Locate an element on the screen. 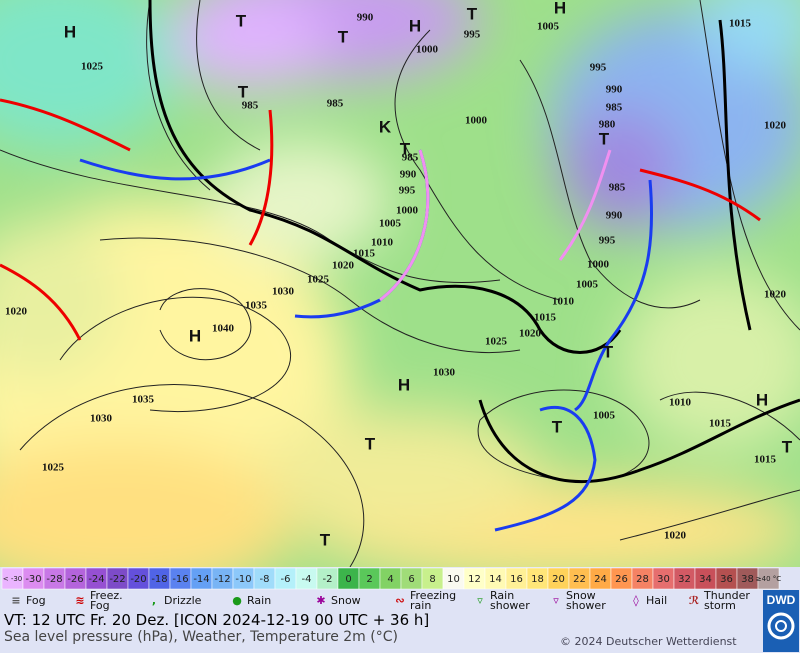 This screenshot has width=800, height=653. scale-label: 2 is located at coordinates (369, 579).